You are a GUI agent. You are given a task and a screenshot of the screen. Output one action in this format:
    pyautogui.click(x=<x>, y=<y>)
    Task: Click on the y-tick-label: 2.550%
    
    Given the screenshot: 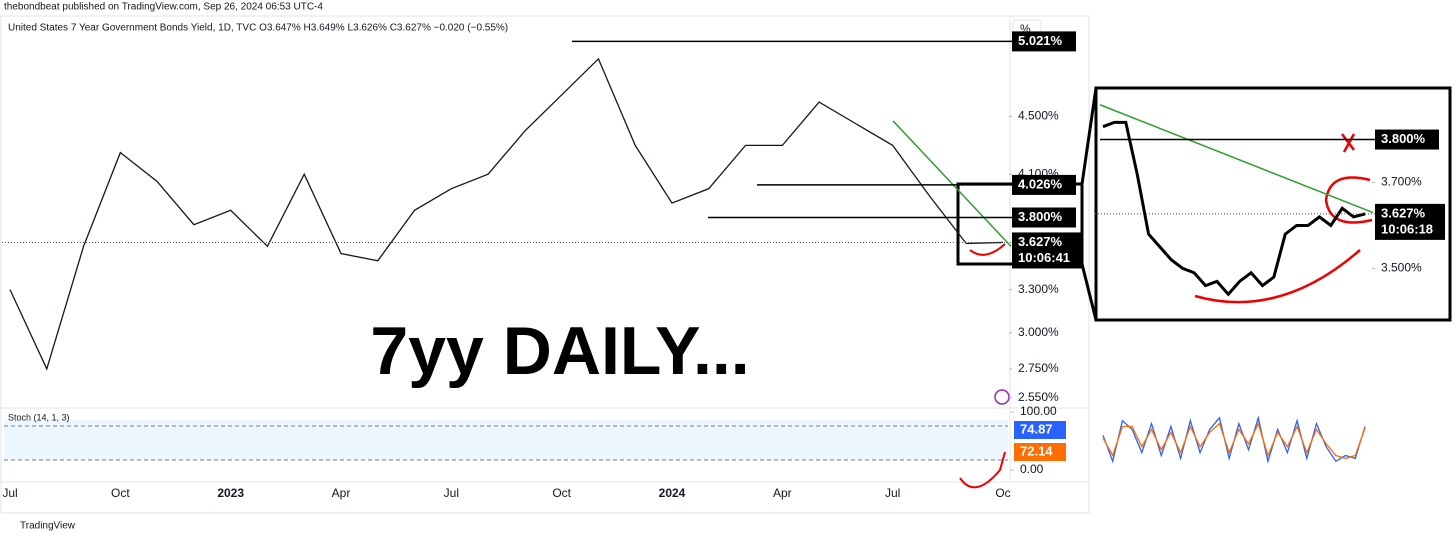 What is the action you would take?
    pyautogui.click(x=1038, y=397)
    